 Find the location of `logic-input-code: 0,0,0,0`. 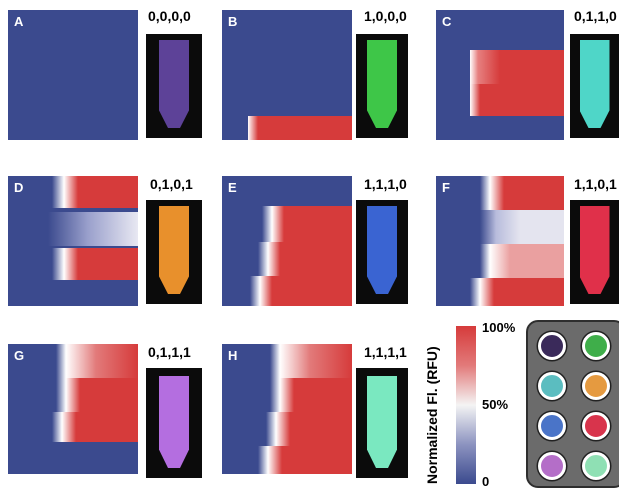

logic-input-code: 0,0,0,0 is located at coordinates (169, 16).